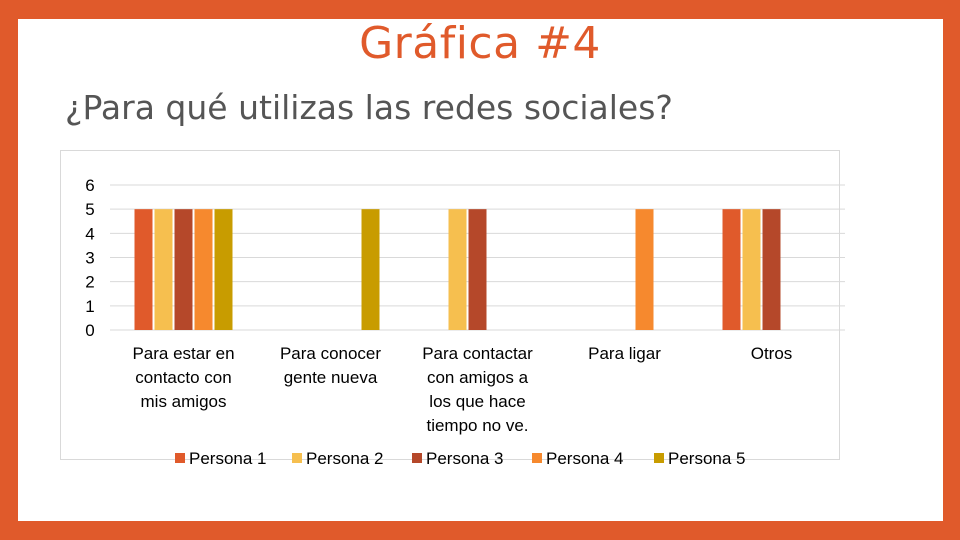 The width and height of the screenshot is (960, 540). What do you see at coordinates (330, 353) in the screenshot?
I see `x-tick-label: Para conocer` at bounding box center [330, 353].